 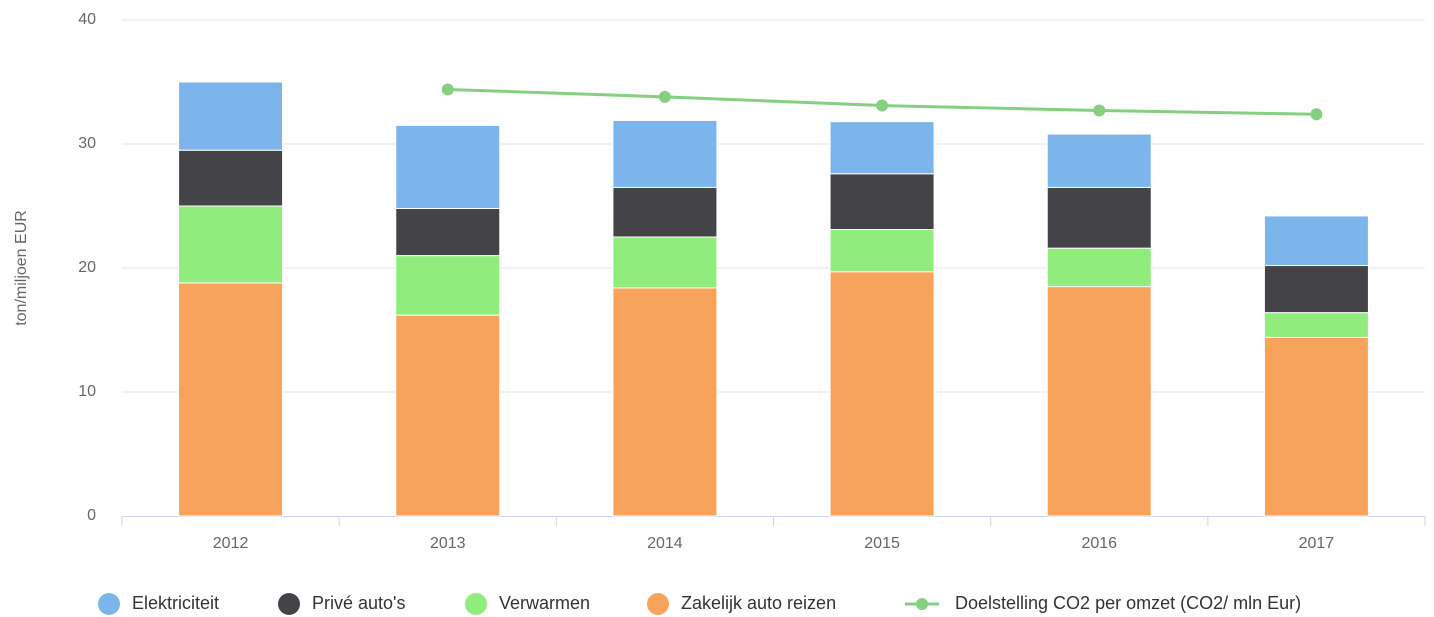 I want to click on x-tick-label: 2014, so click(x=665, y=543).